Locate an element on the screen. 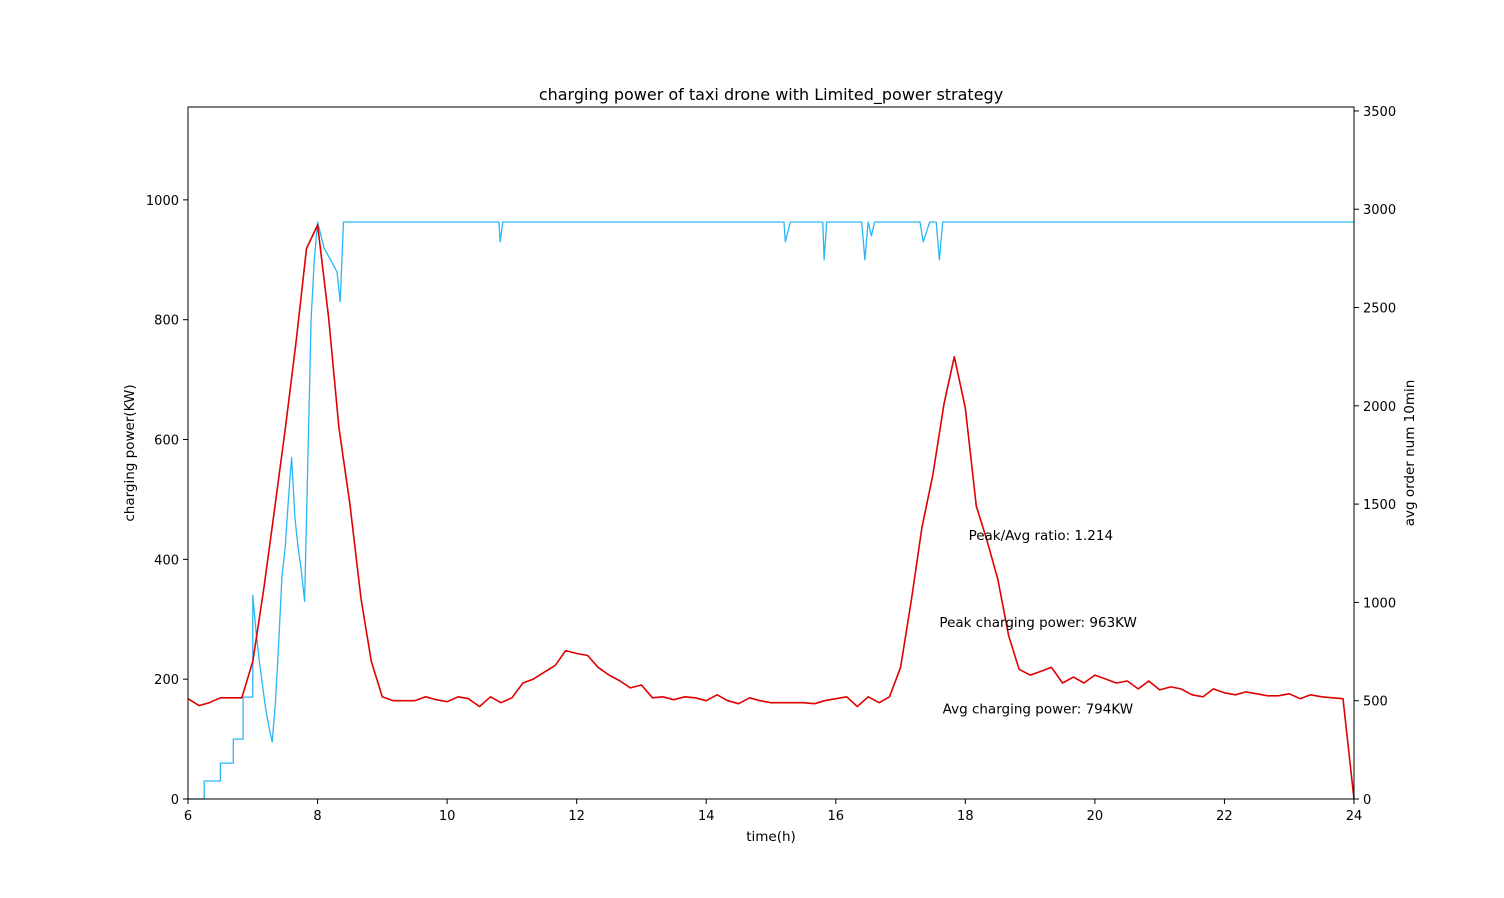 The height and width of the screenshot is (898, 1504). x-tick-label: 6 is located at coordinates (188, 816).